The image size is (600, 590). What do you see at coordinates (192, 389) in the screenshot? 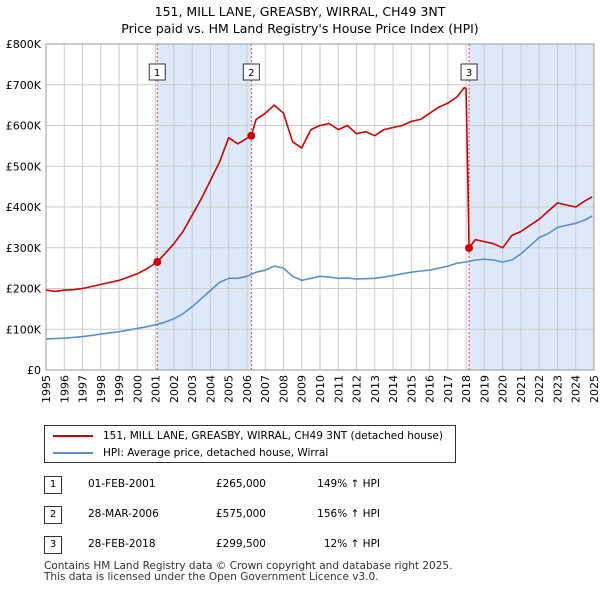
I see `x-tick-label: 2003` at bounding box center [192, 389].